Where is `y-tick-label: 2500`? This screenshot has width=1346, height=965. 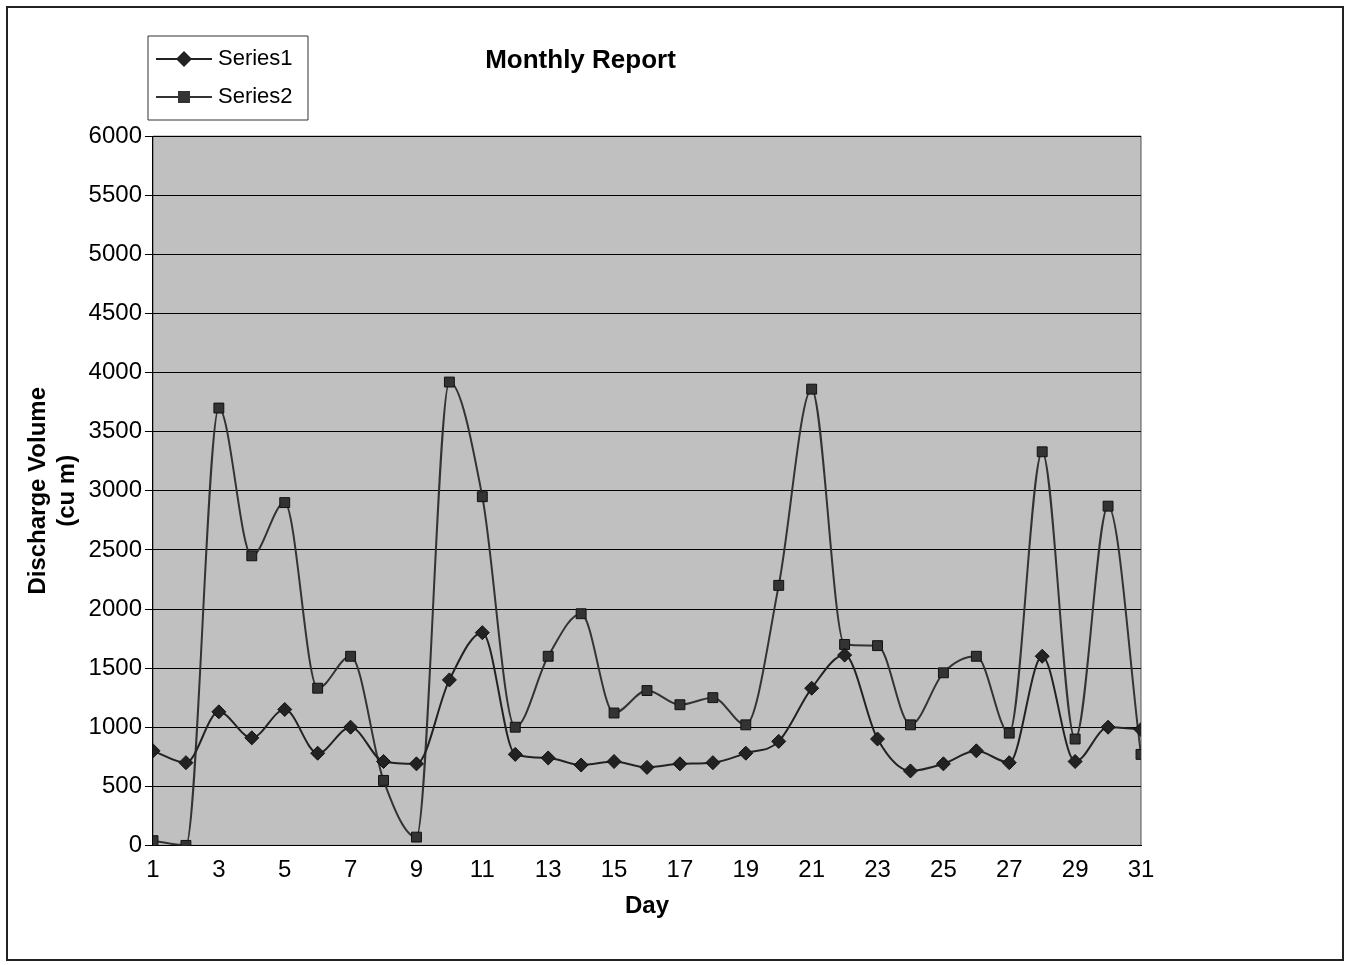 y-tick-label: 2500 is located at coordinates (115, 548).